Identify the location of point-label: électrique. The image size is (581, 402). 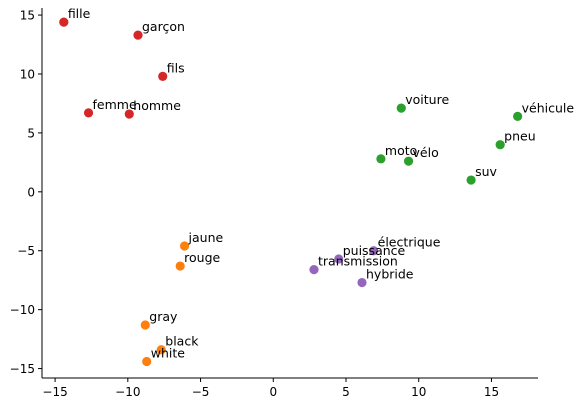
(409, 242).